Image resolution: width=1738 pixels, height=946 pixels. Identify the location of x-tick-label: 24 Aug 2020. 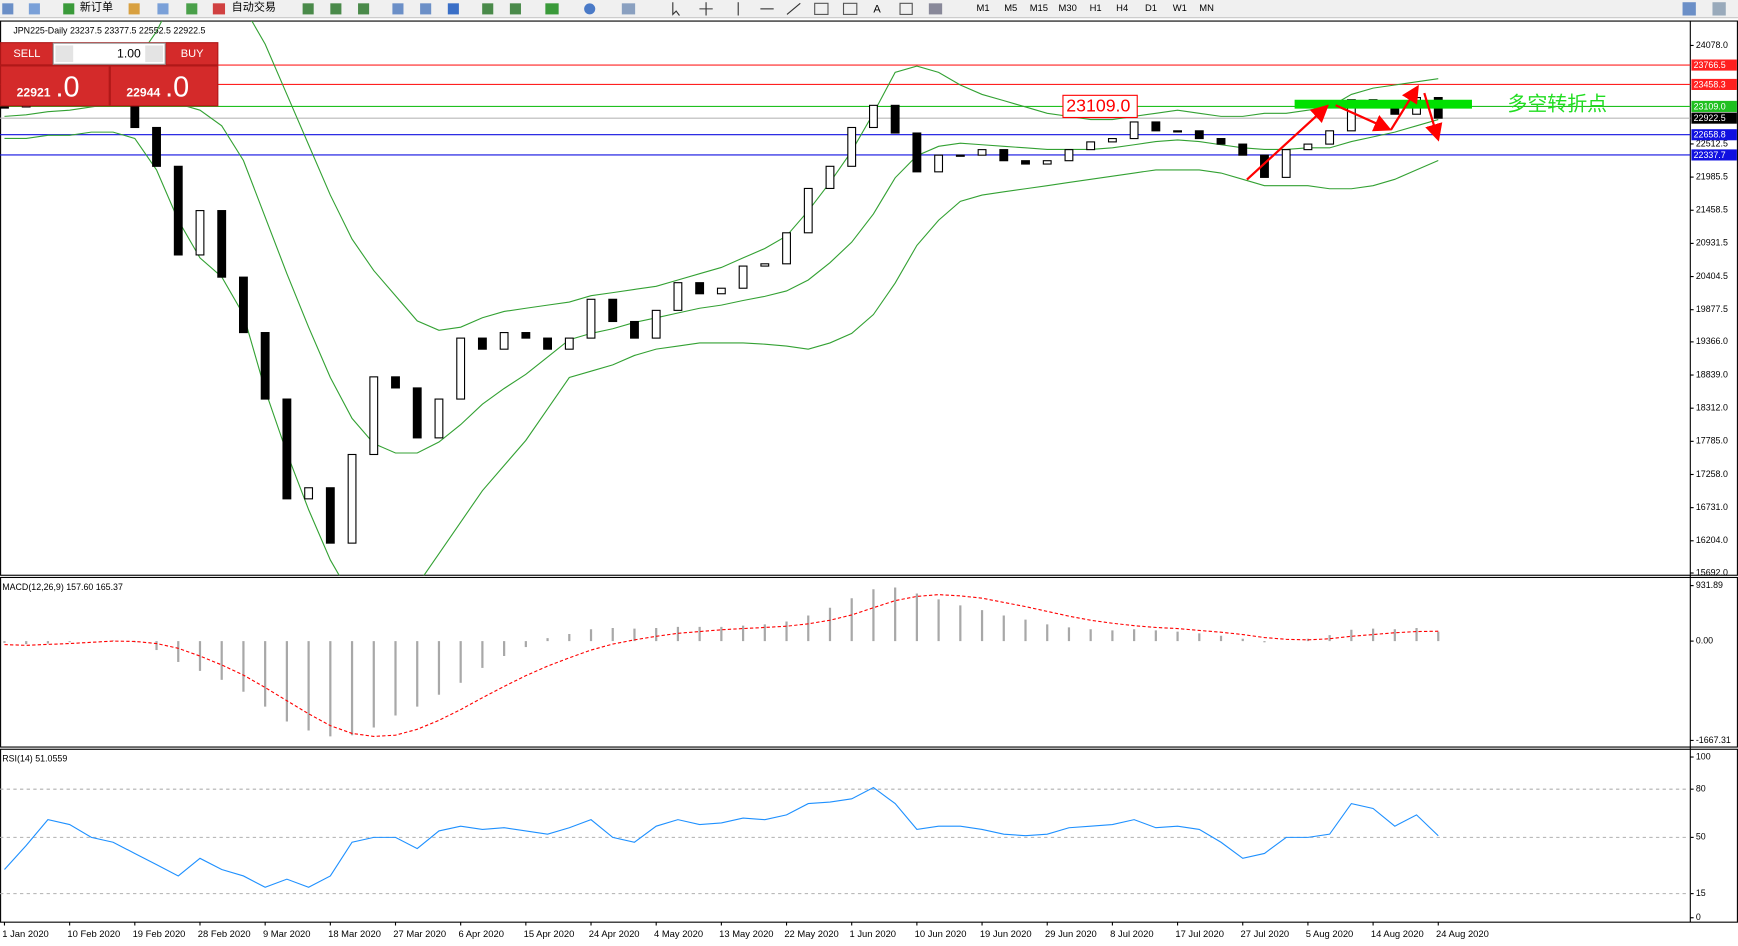
(1462, 933).